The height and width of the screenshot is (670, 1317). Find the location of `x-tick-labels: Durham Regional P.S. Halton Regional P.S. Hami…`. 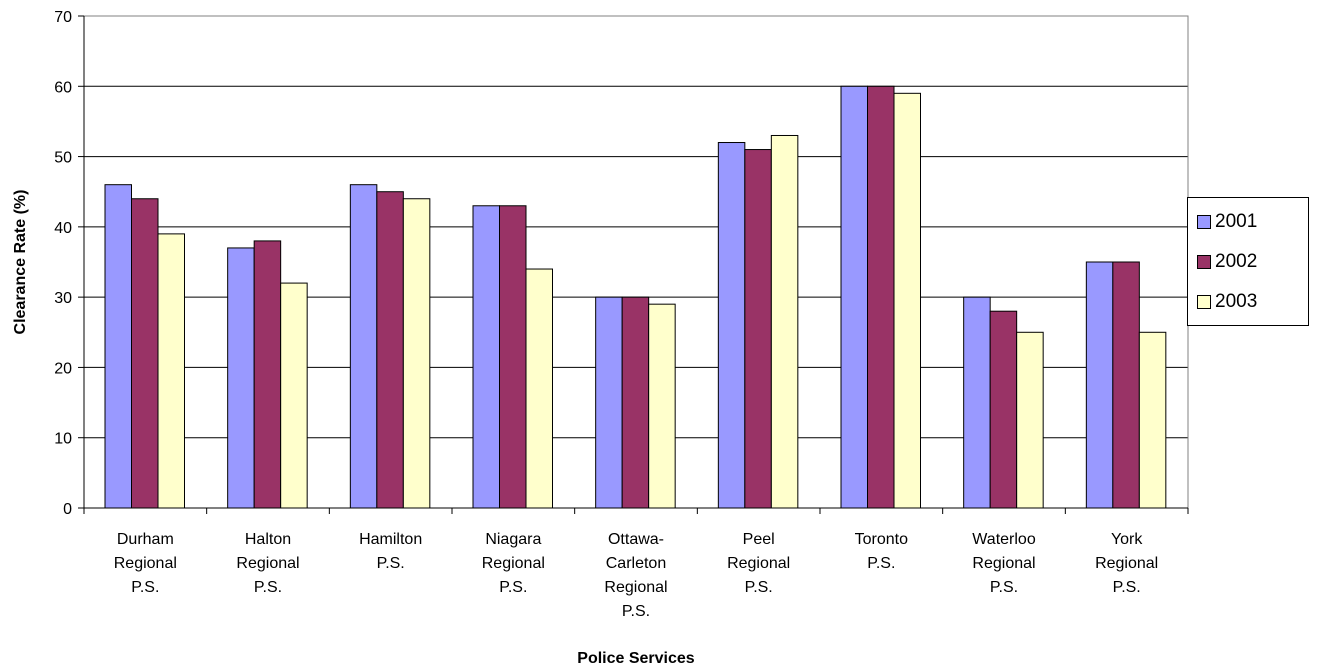

x-tick-labels: Durham Regional P.S. Halton Regional P.S. Hami… is located at coordinates (636, 564).